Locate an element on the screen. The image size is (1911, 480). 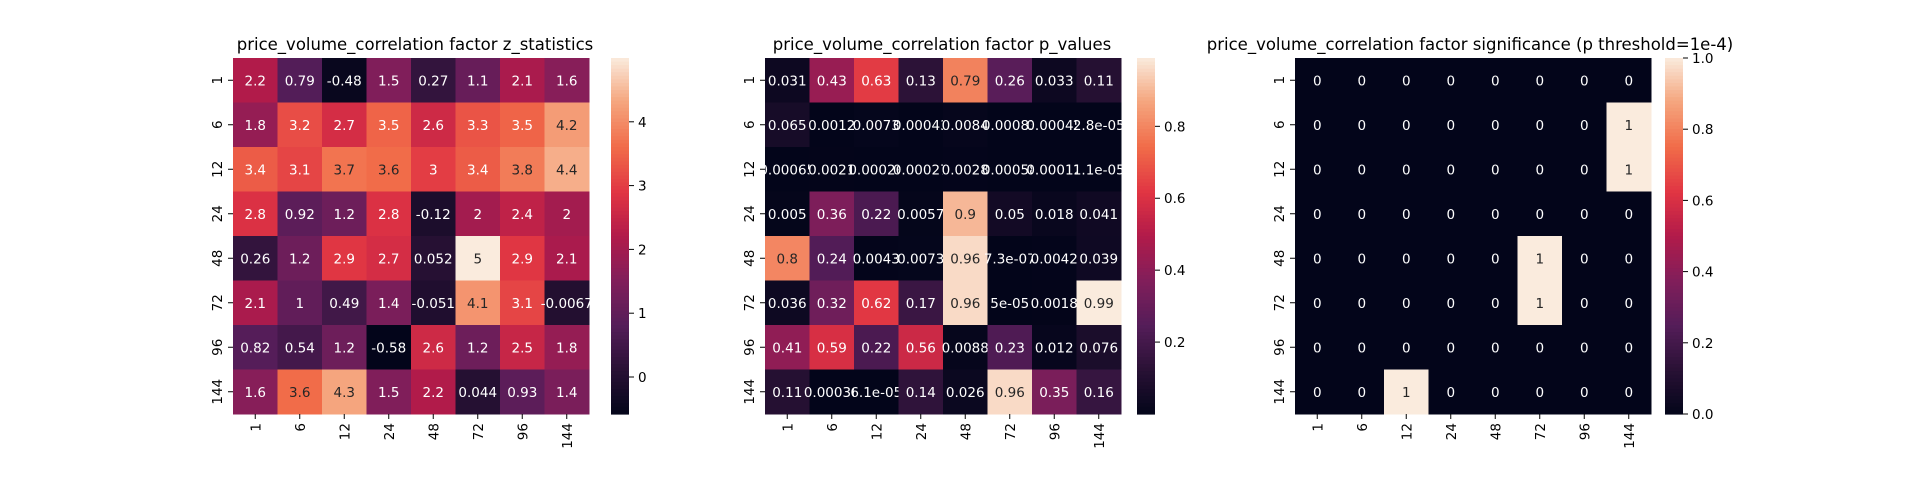
cell-annotation: -0.051 is located at coordinates (433, 304).